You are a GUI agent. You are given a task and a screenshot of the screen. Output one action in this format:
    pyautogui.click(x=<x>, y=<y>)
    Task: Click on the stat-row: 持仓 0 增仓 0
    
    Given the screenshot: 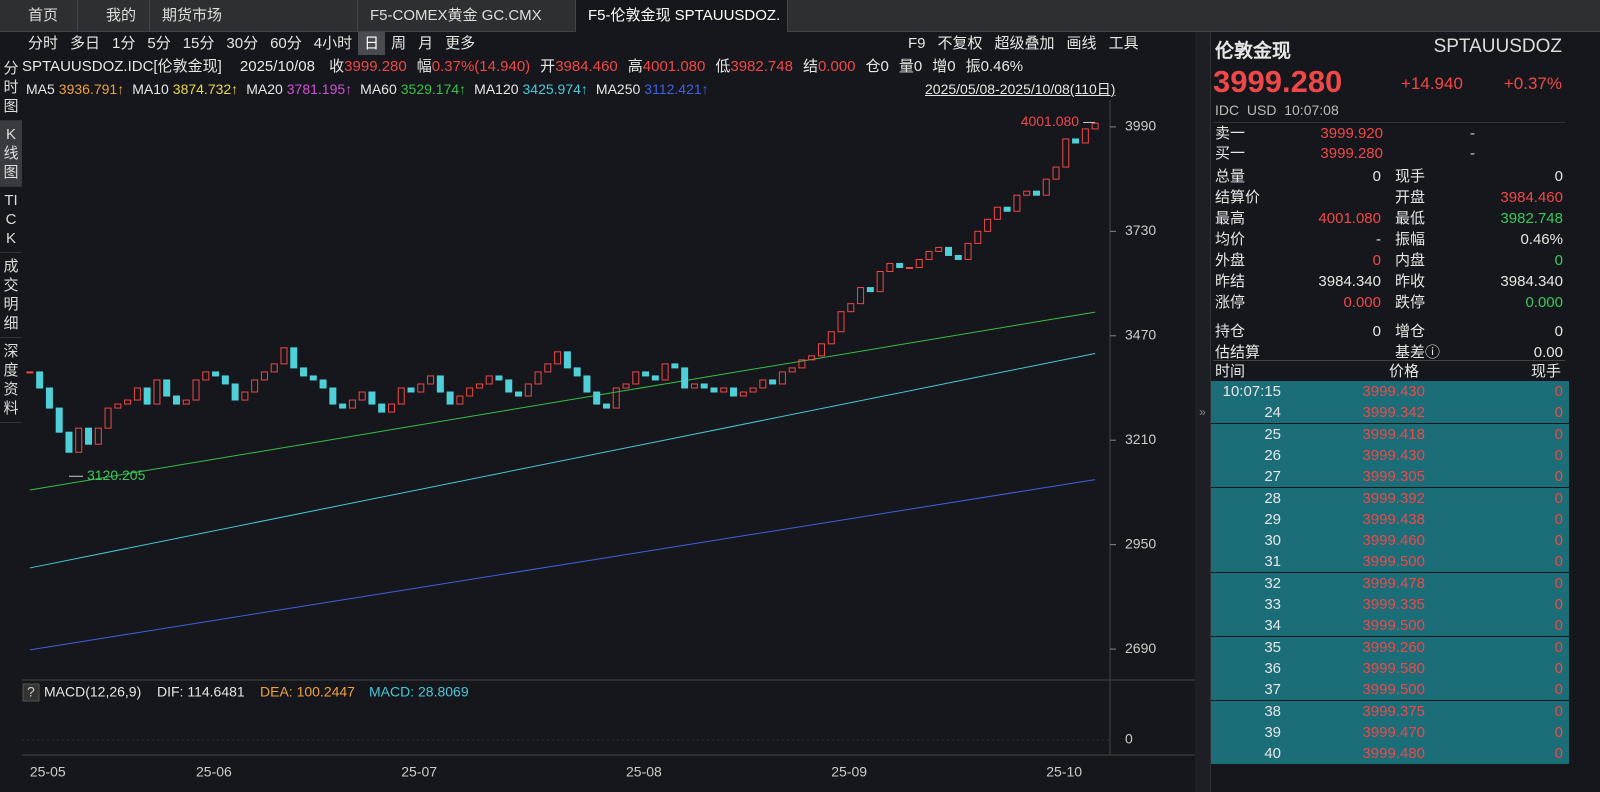 What is the action you would take?
    pyautogui.click(x=1389, y=331)
    